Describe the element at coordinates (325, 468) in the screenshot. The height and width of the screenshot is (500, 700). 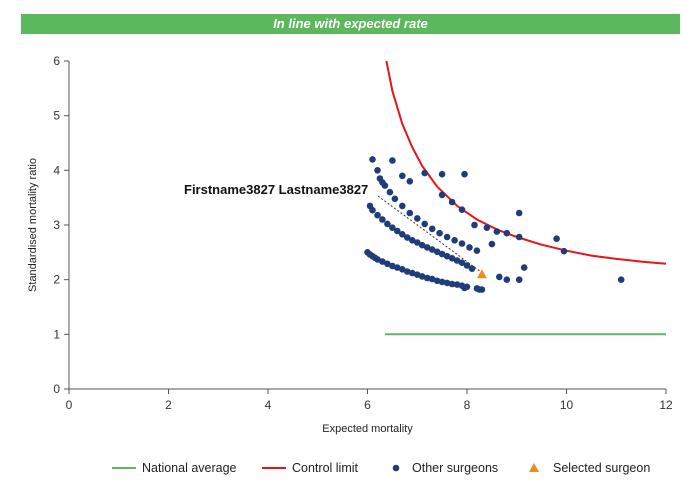
I see `legend-label: Control limit` at that location.